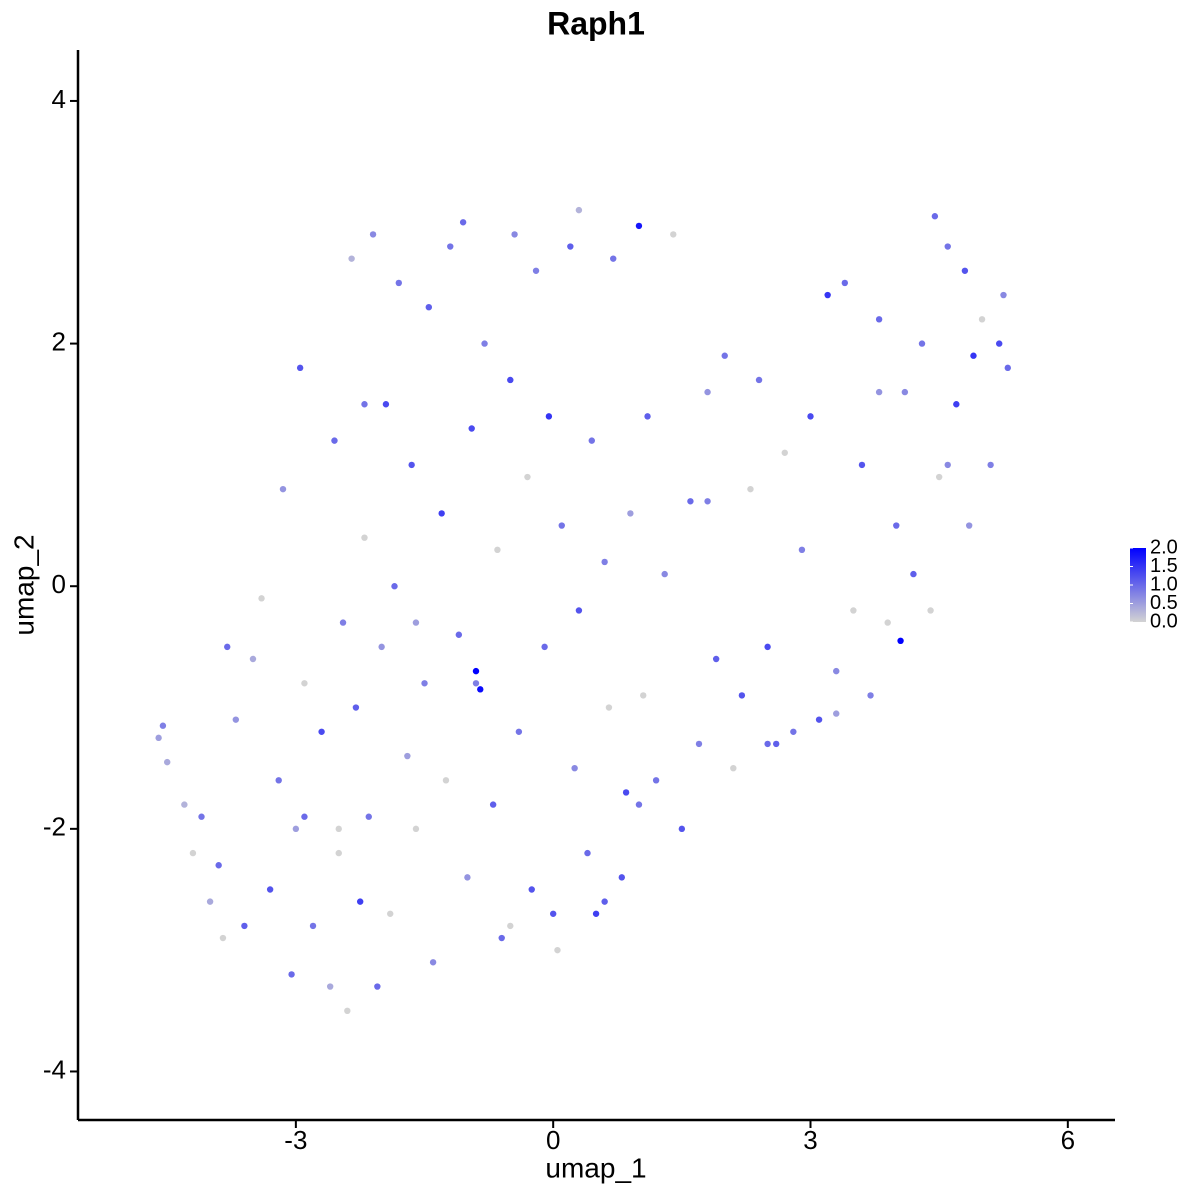  I want to click on colorbar-label: 1.0, so click(1164, 584).